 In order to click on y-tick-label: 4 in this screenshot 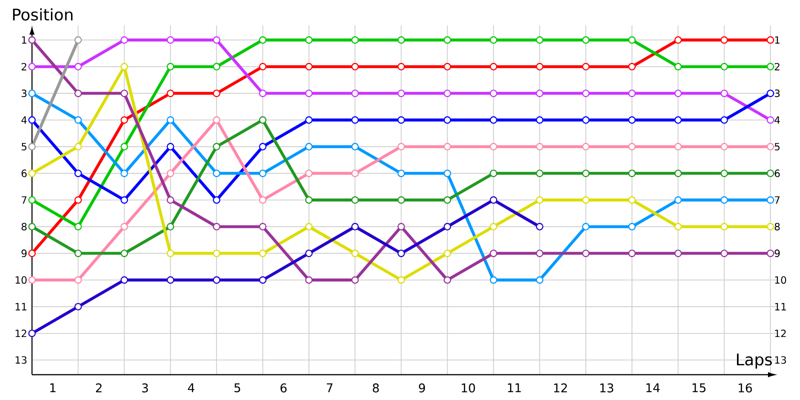, I will do `click(24, 120)`.